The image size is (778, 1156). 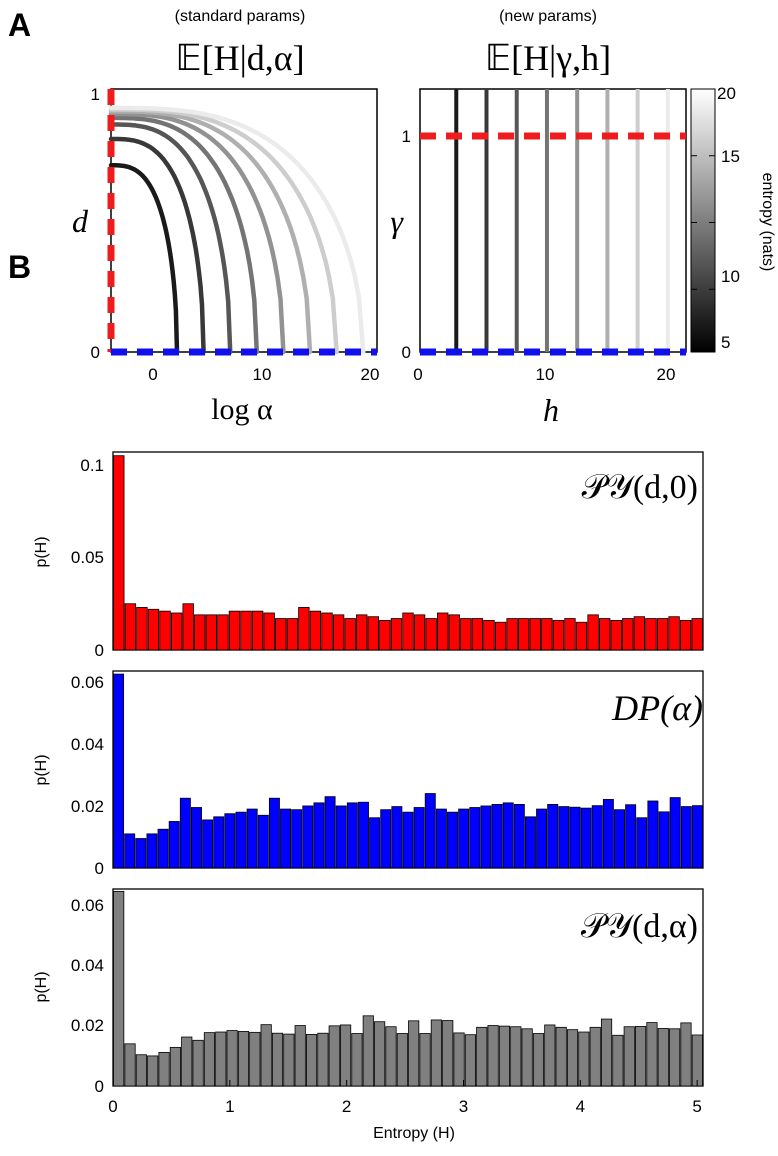 What do you see at coordinates (19, 267) in the screenshot?
I see `panel-label-b: B` at bounding box center [19, 267].